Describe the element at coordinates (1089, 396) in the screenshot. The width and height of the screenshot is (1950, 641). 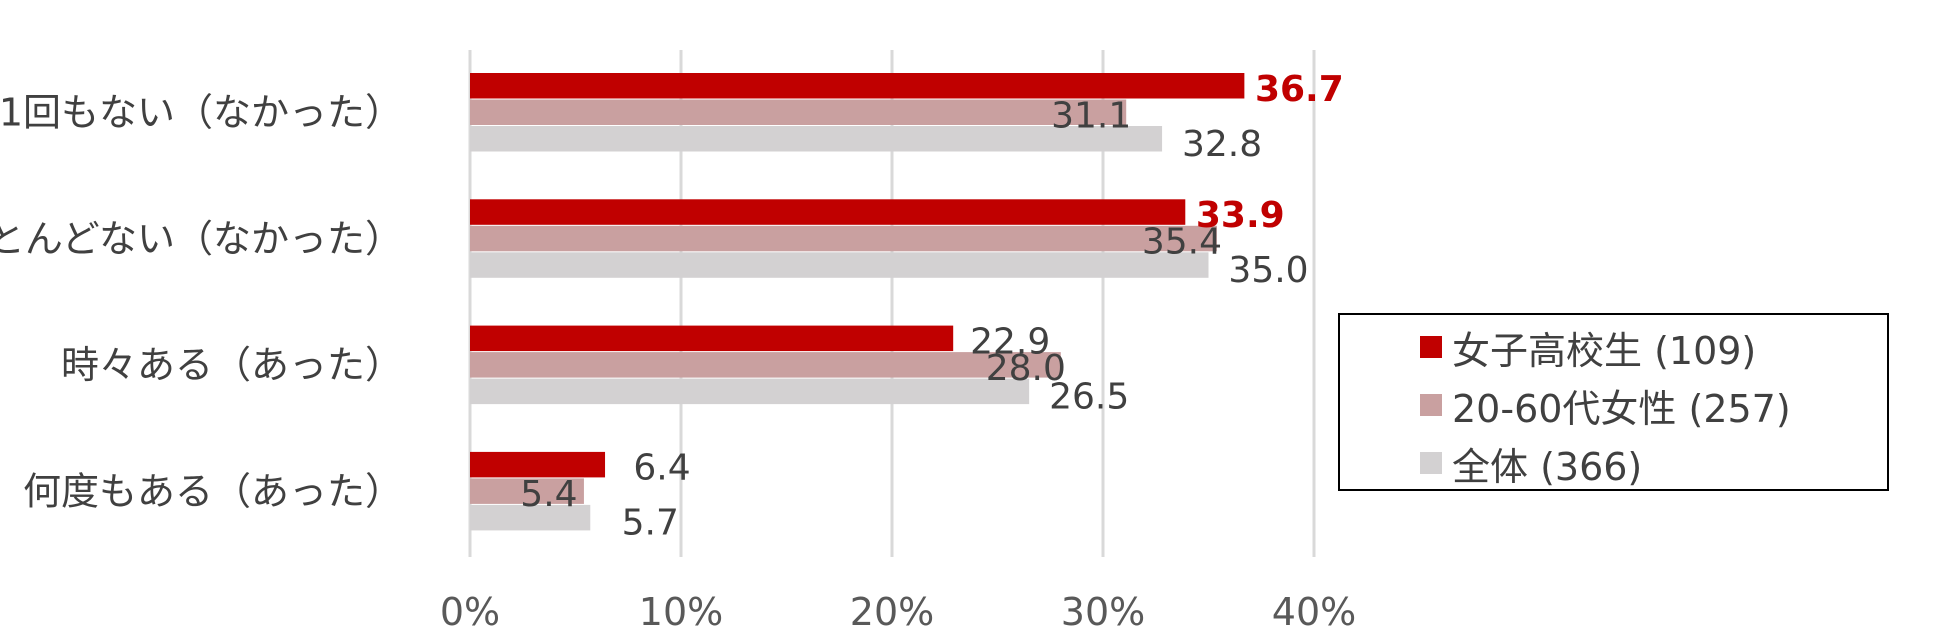
I see `data-label: 26.5` at that location.